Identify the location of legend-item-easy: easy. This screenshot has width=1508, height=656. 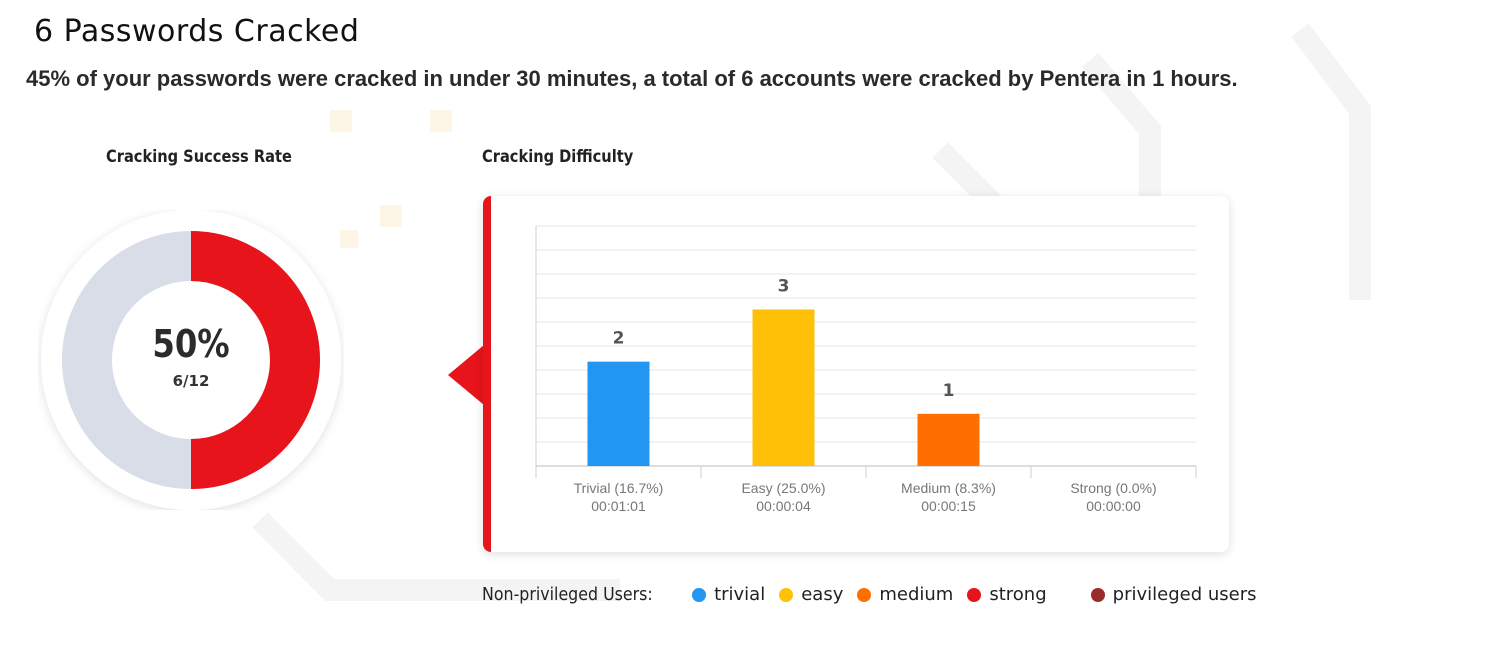
(811, 594).